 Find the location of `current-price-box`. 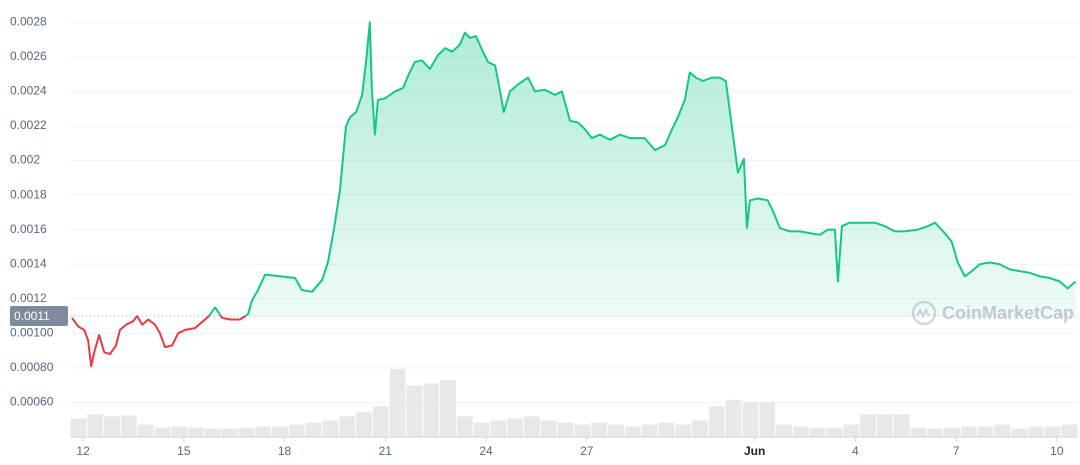

current-price-box is located at coordinates (39, 316).